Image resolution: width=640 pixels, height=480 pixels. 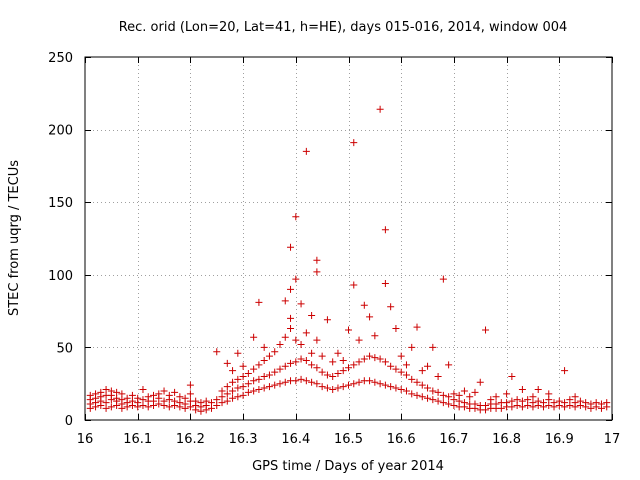 I want to click on x-tick-label: 17, so click(x=612, y=439).